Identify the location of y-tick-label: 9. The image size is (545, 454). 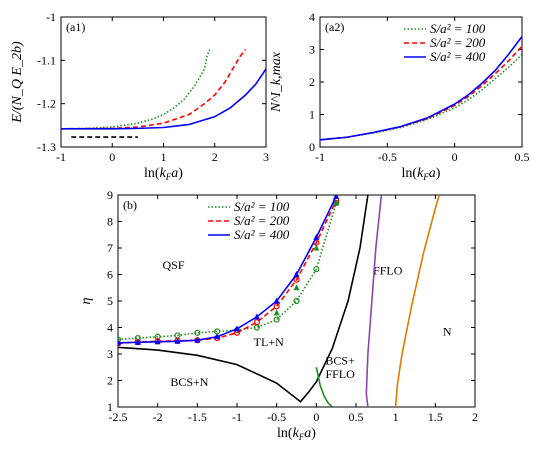
(110, 195).